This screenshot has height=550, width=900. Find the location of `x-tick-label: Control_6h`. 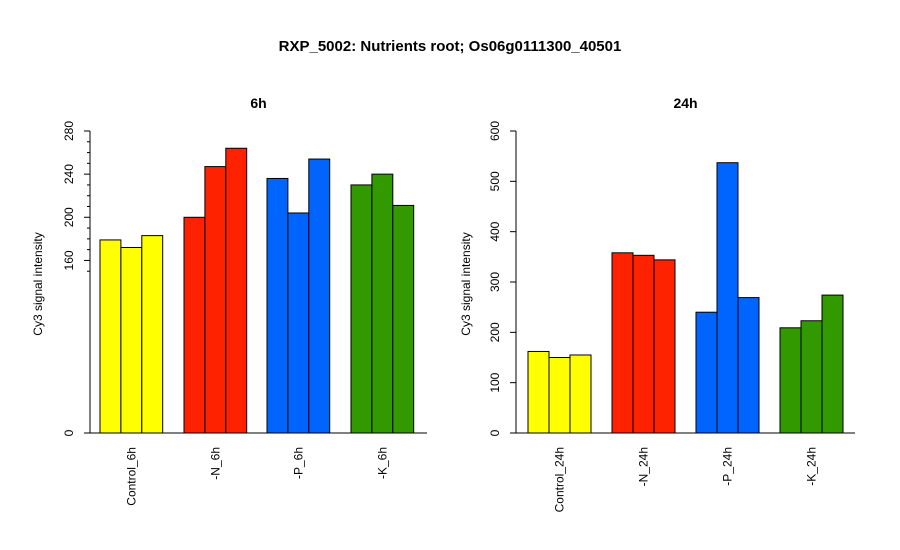

x-tick-label: Control_6h is located at coordinates (131, 476).